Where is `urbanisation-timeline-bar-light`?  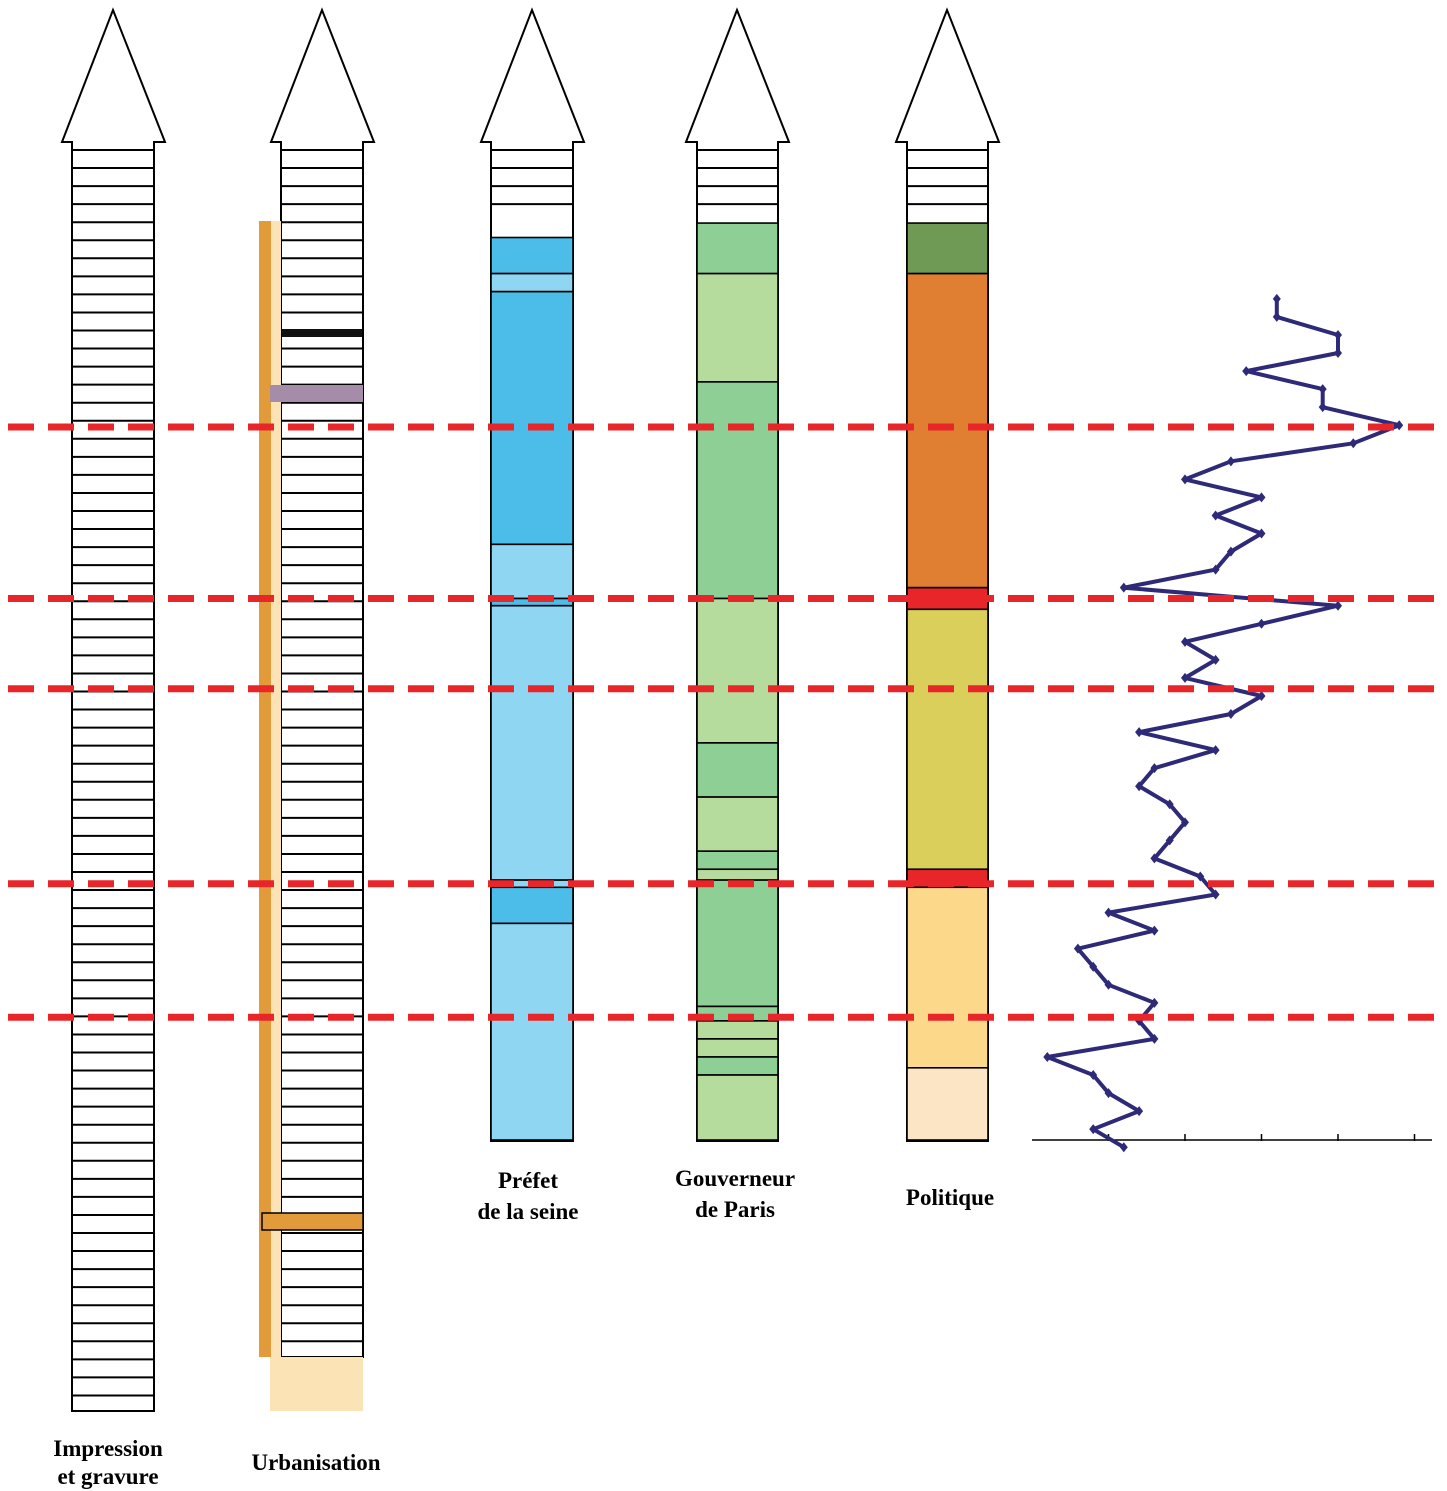
urbanisation-timeline-bar-light is located at coordinates (276, 789).